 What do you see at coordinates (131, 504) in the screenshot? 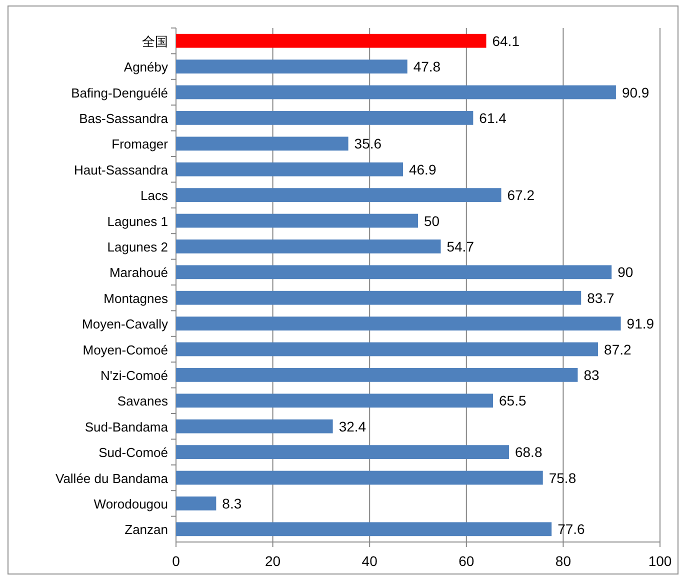
I see `y-tick-label: Worodougou` at bounding box center [131, 504].